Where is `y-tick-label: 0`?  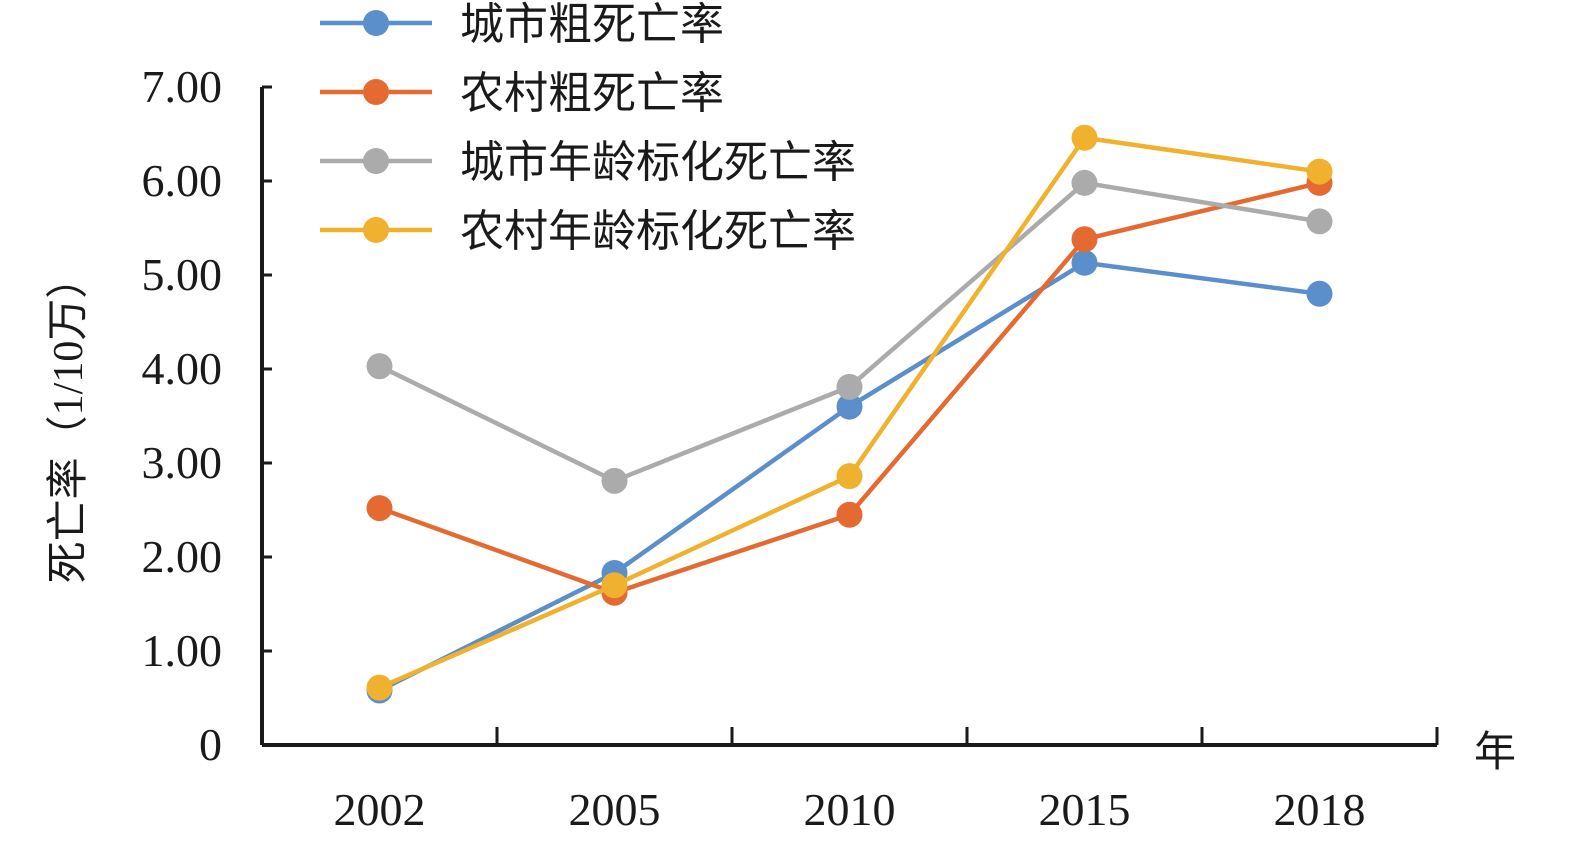
y-tick-label: 0 is located at coordinates (210, 744).